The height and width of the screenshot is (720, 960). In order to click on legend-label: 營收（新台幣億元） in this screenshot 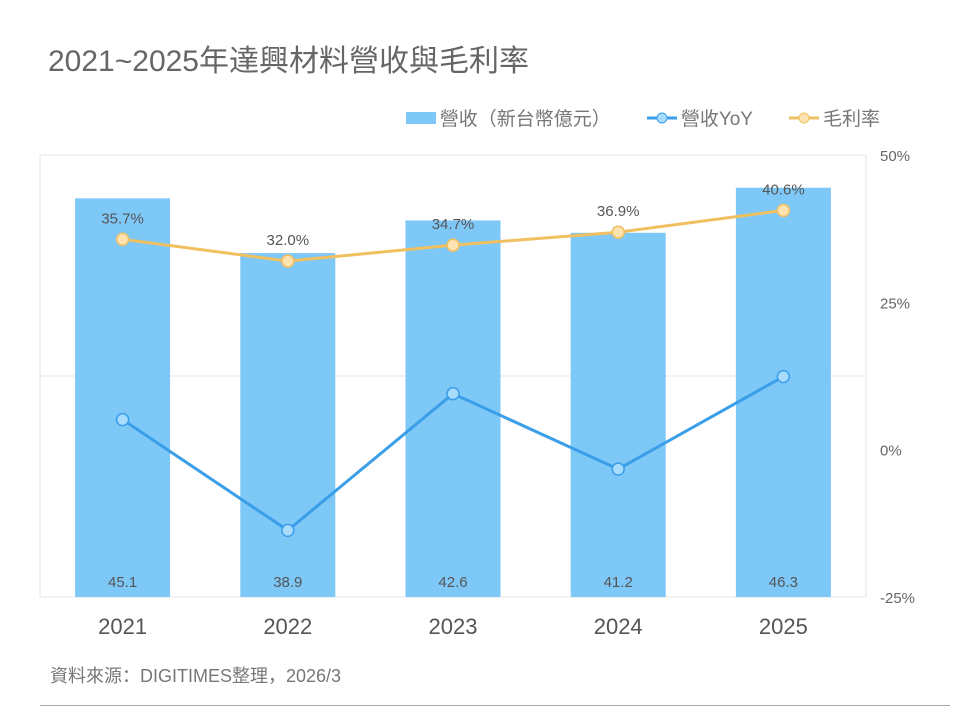, I will do `click(525, 119)`.